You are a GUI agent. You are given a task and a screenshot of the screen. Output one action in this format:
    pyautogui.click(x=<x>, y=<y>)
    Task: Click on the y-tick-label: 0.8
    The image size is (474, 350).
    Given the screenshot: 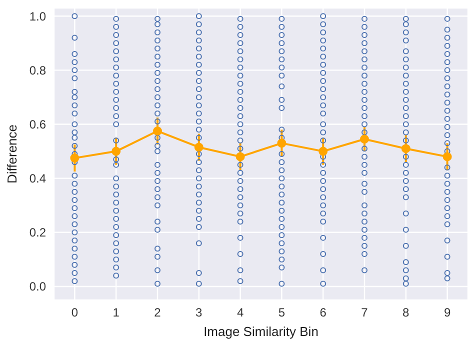 What is the action you would take?
    pyautogui.click(x=37, y=70)
    